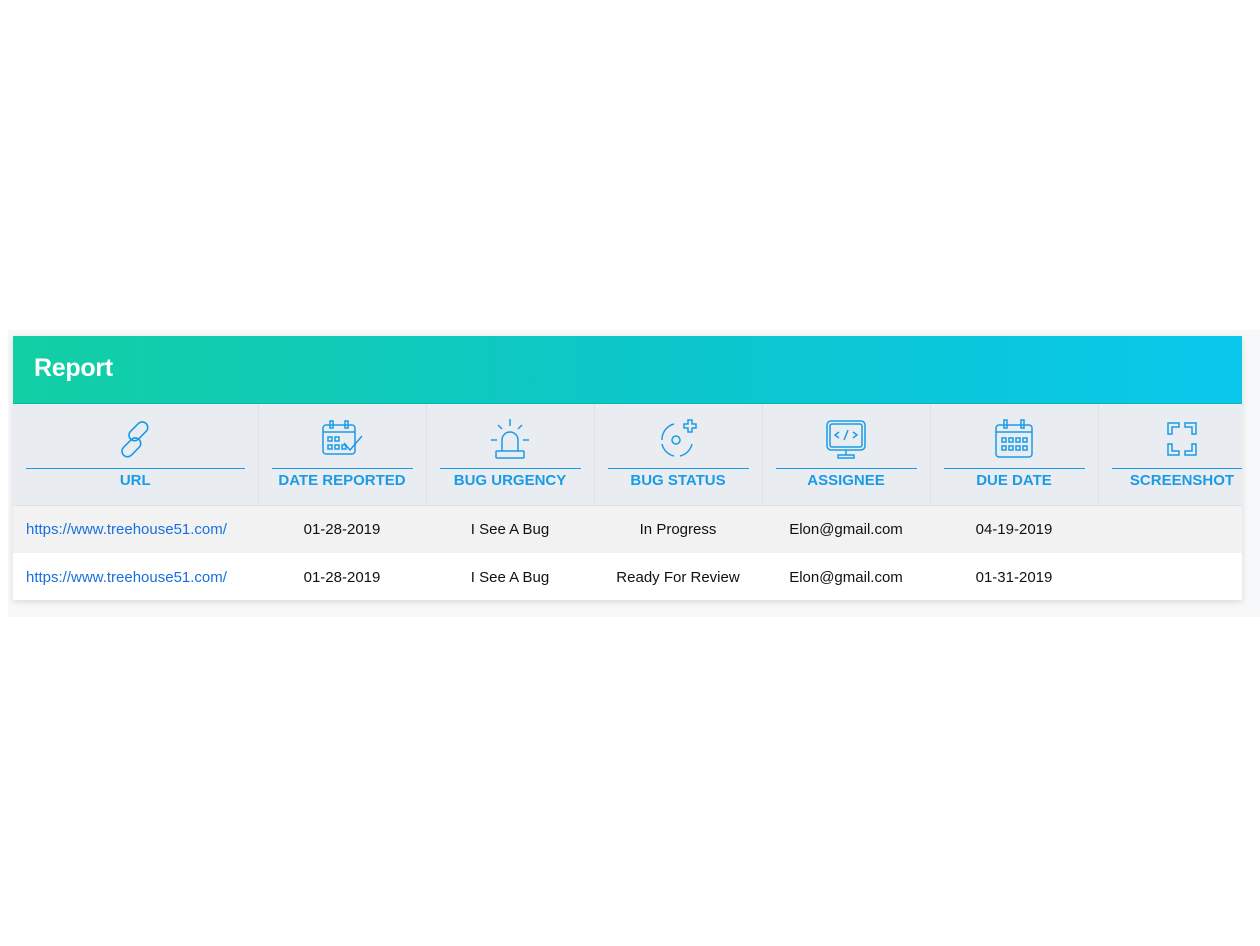 Image resolution: width=1260 pixels, height=946 pixels. What do you see at coordinates (627, 370) in the screenshot?
I see `report-header: Report` at bounding box center [627, 370].